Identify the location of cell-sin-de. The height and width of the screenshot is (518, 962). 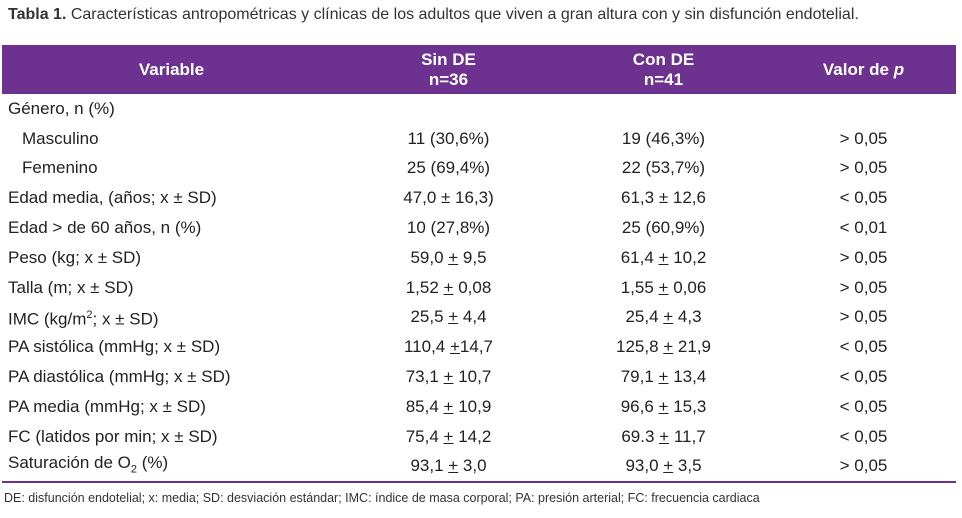
(448, 109).